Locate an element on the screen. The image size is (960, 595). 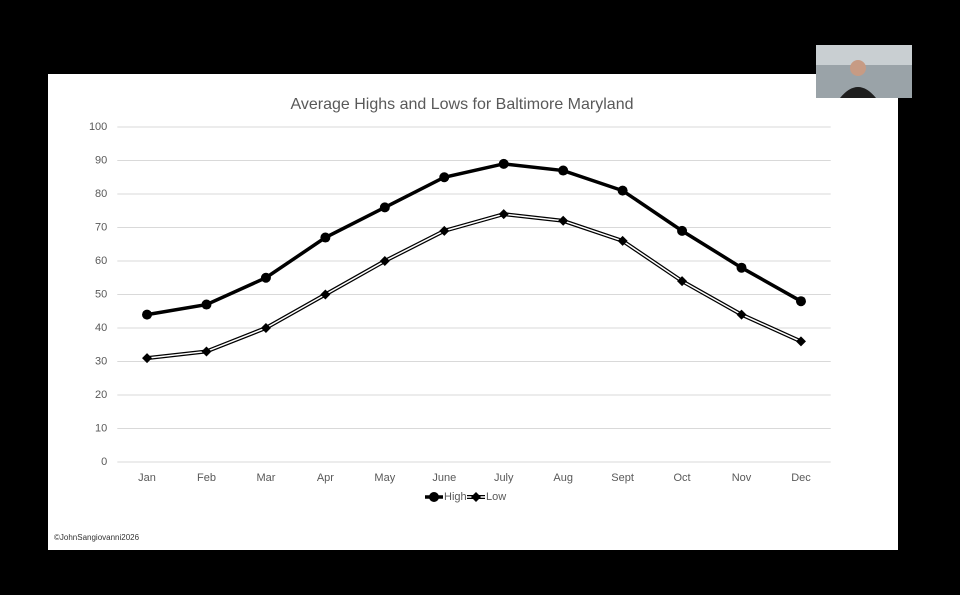
y-tick-label: 0 is located at coordinates (104, 462).